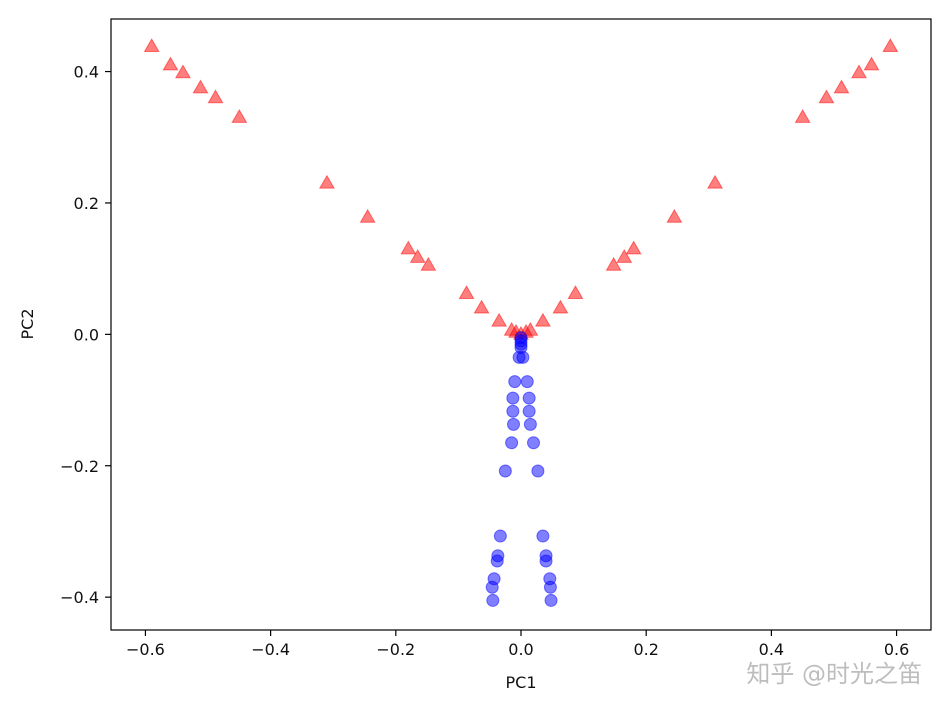 This screenshot has height=714, width=947. What do you see at coordinates (79, 466) in the screenshot?
I see `y-tick-label: −0.2` at bounding box center [79, 466].